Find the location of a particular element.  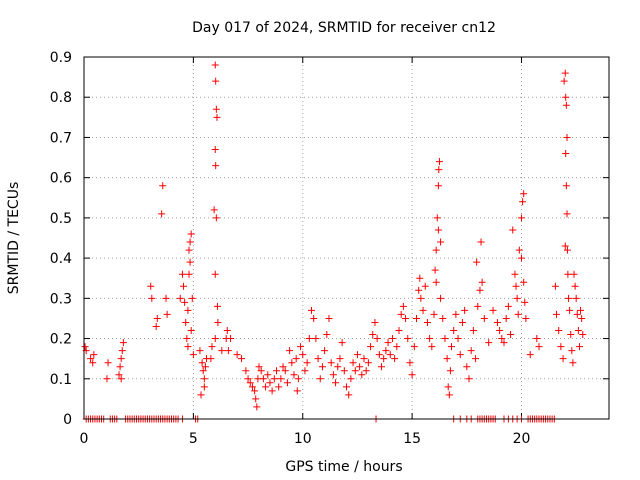

y-tick-label: 0.3 is located at coordinates (61, 299).